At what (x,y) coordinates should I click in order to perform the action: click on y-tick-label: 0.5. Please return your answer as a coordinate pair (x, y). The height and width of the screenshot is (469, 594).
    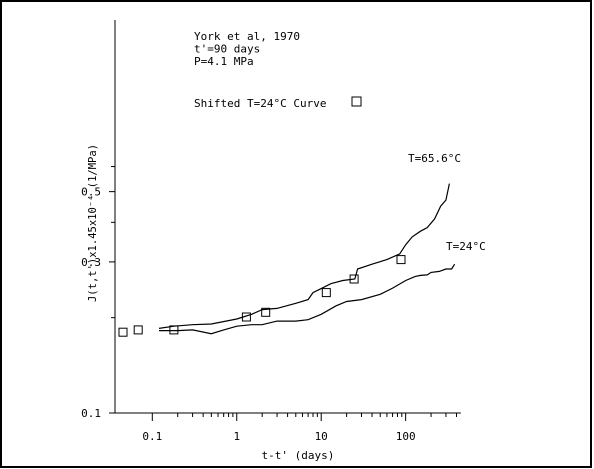
    Looking at the image, I should click on (91, 192).